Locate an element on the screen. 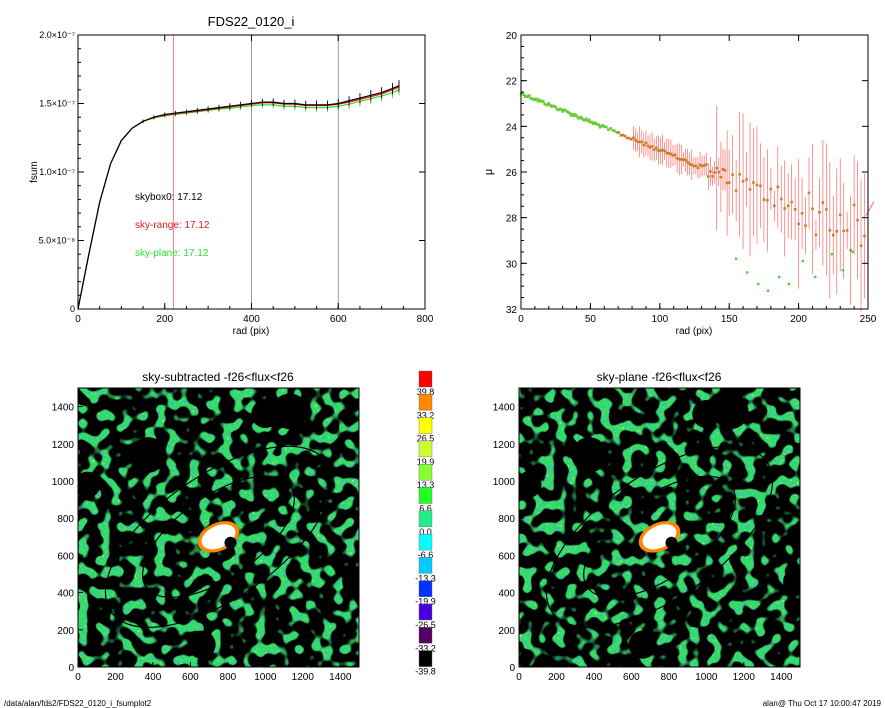 Image resolution: width=885 pixels, height=708 pixels. x-tick-label: 0 is located at coordinates (78, 319).